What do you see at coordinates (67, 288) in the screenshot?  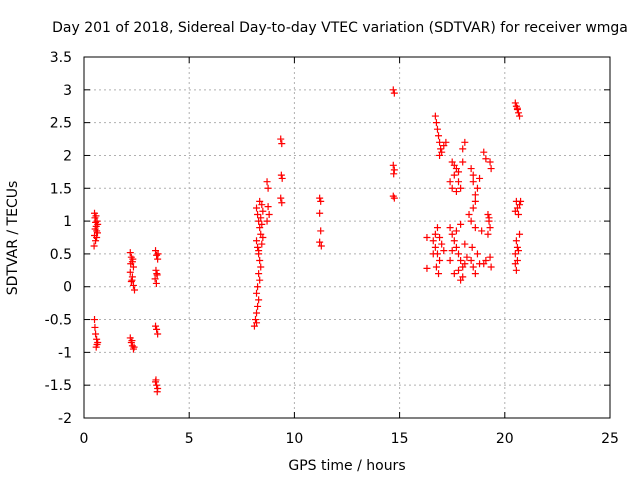 I see `y-tick-label: 0` at bounding box center [67, 288].